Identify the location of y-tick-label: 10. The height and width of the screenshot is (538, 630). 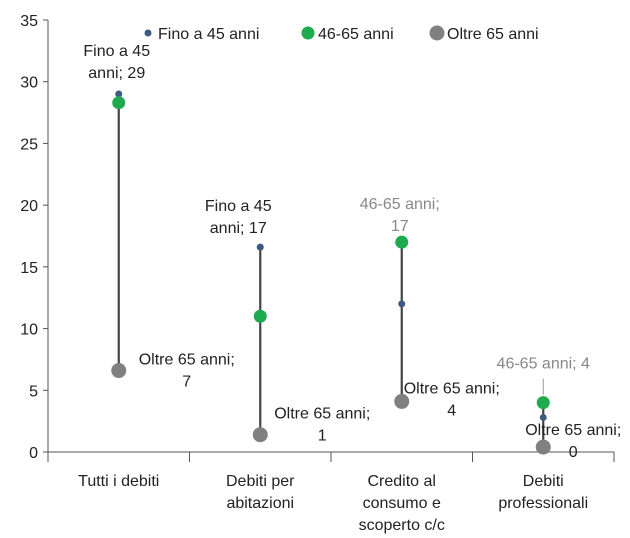
(29, 330).